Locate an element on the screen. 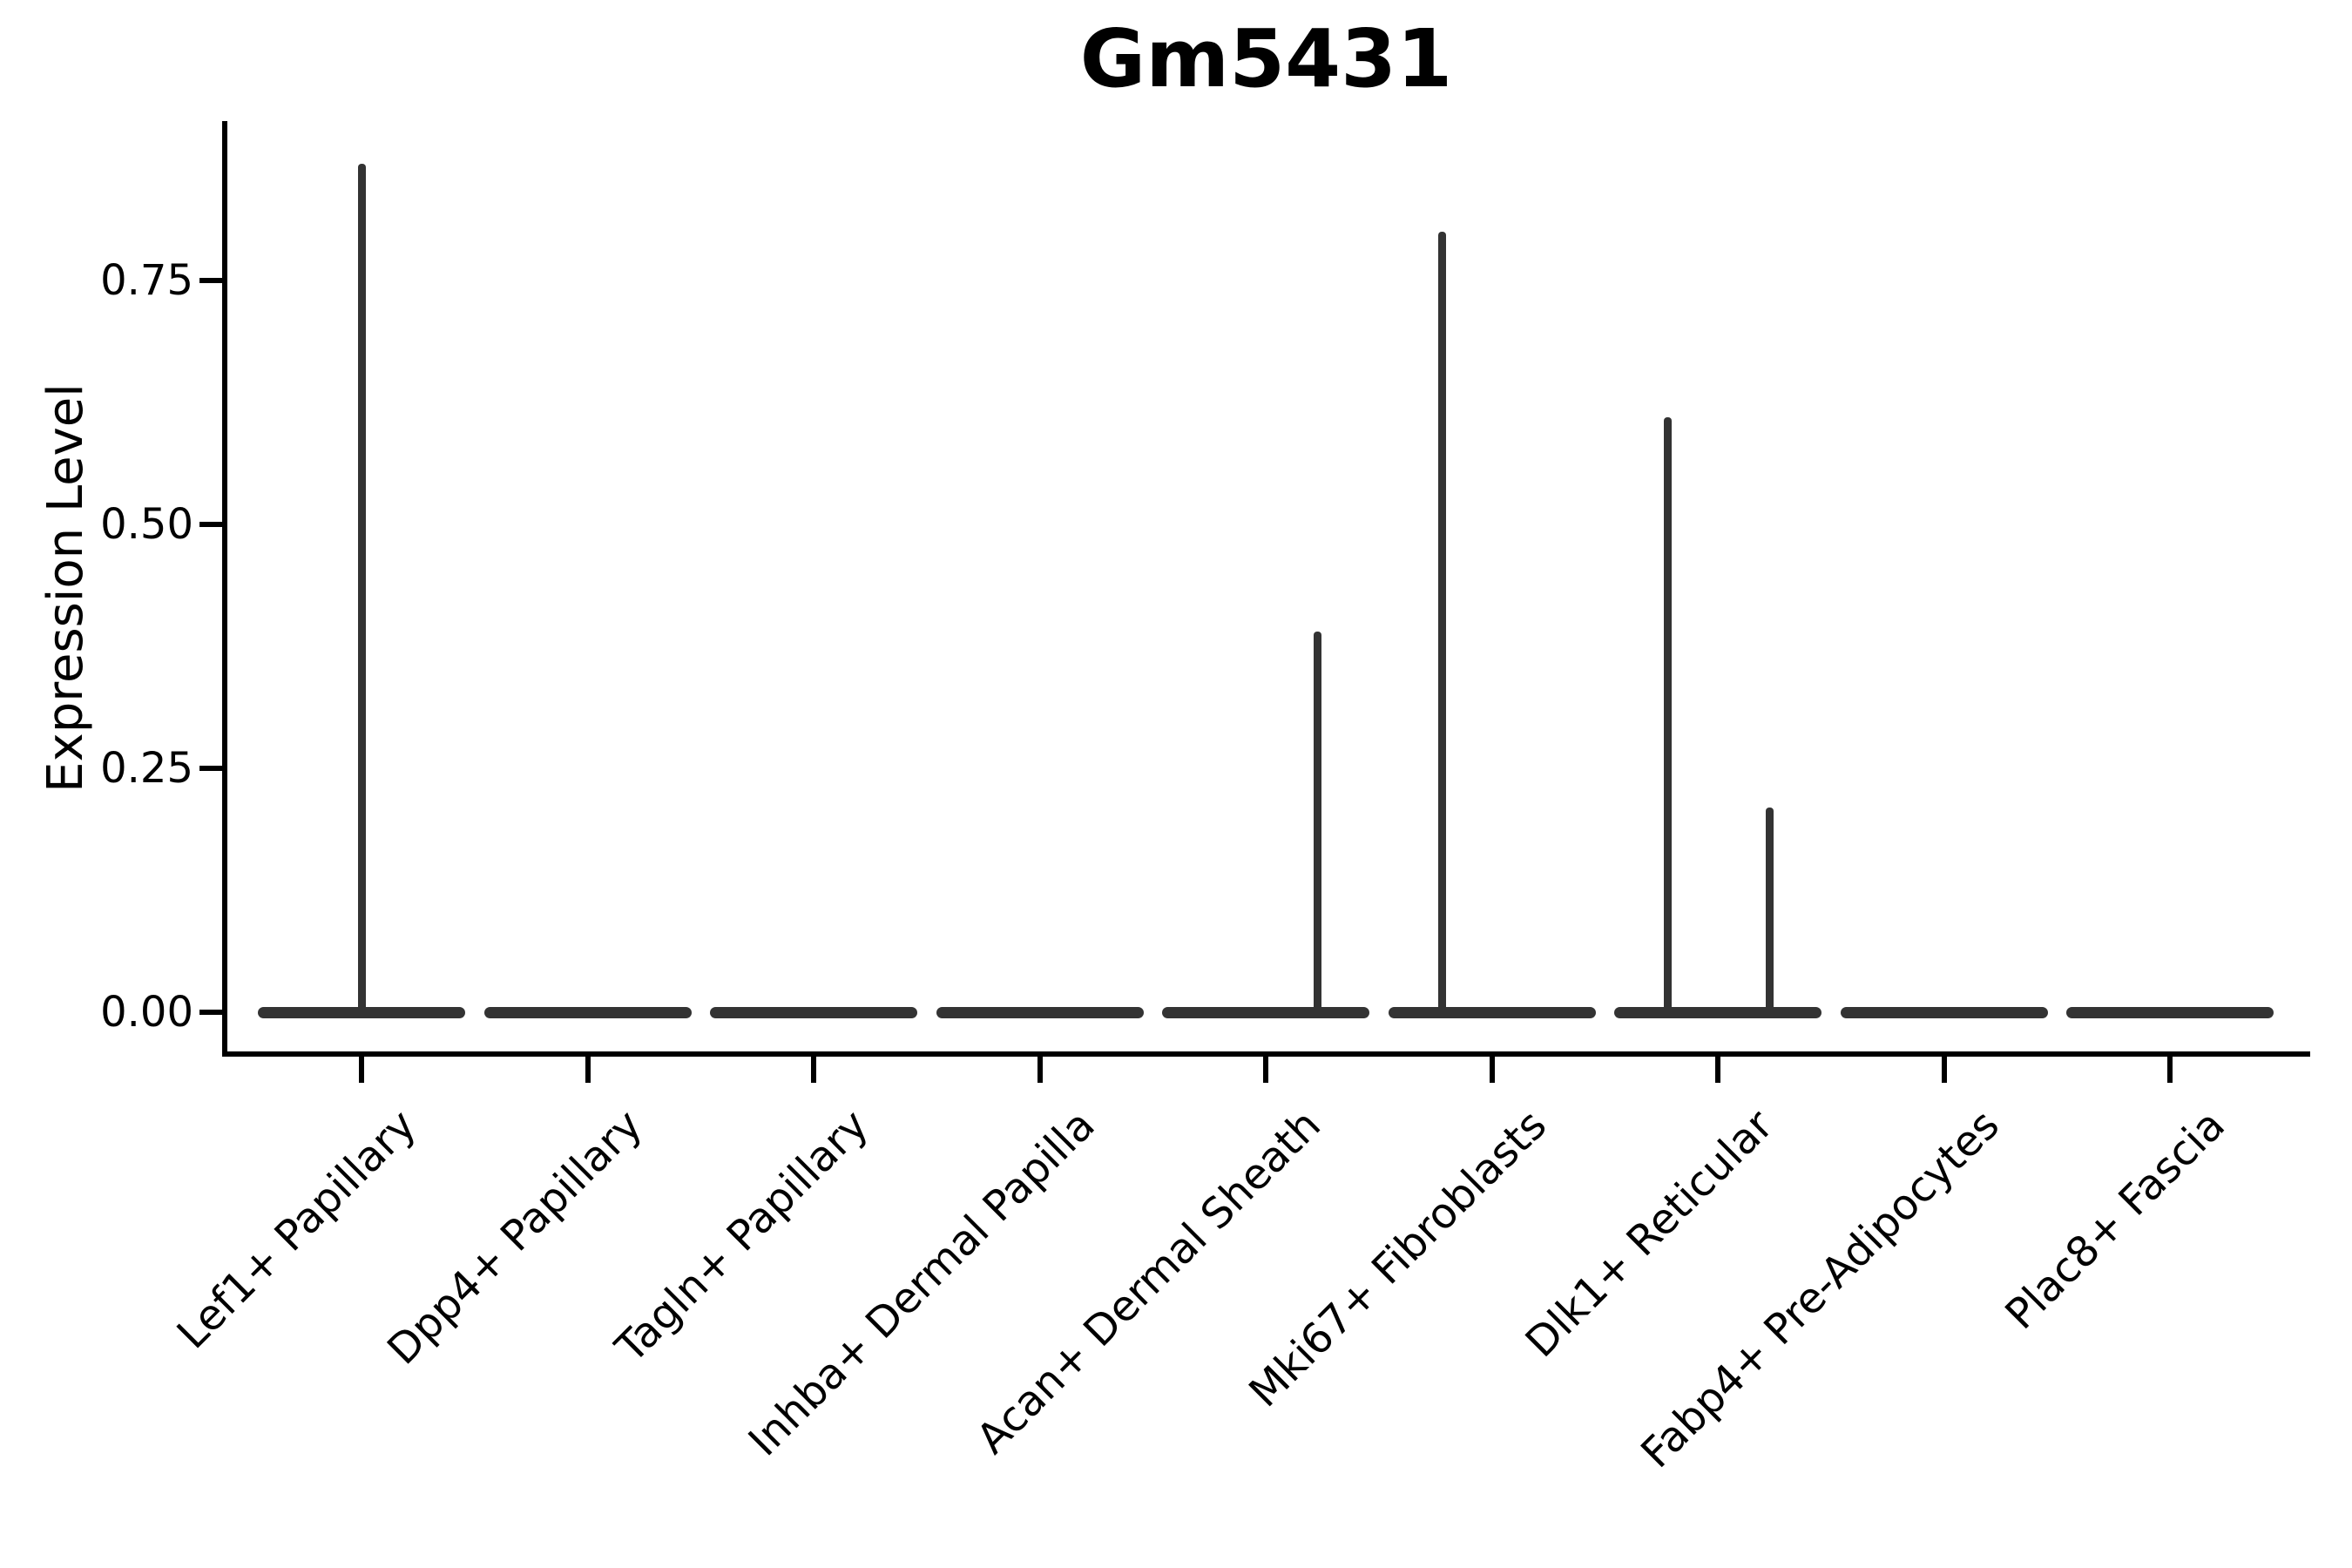 This screenshot has height=1568, width=2352. x-axis-line is located at coordinates (1266, 1054).